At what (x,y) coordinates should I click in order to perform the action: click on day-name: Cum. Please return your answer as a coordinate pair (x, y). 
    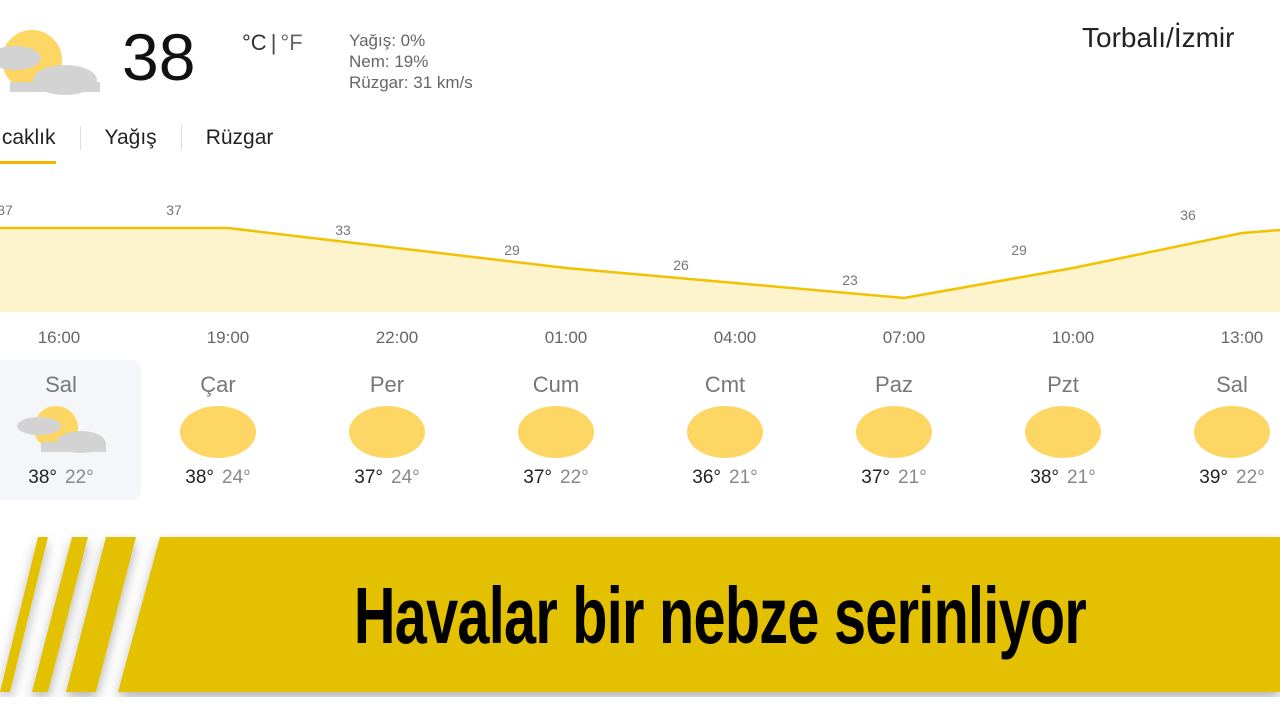
    Looking at the image, I should click on (556, 384).